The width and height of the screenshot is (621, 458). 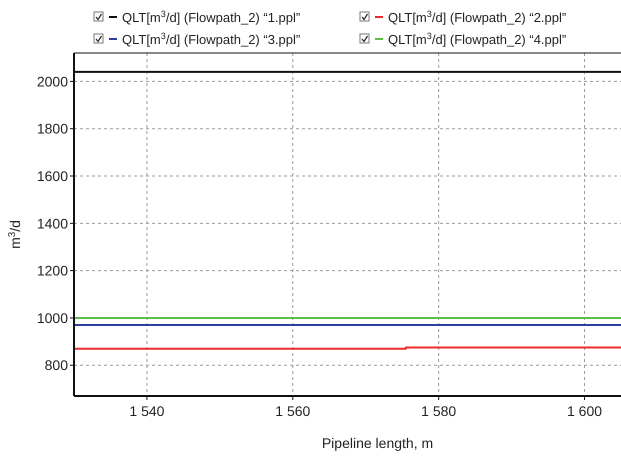 I want to click on y-tick-label: 1600, so click(x=52, y=176).